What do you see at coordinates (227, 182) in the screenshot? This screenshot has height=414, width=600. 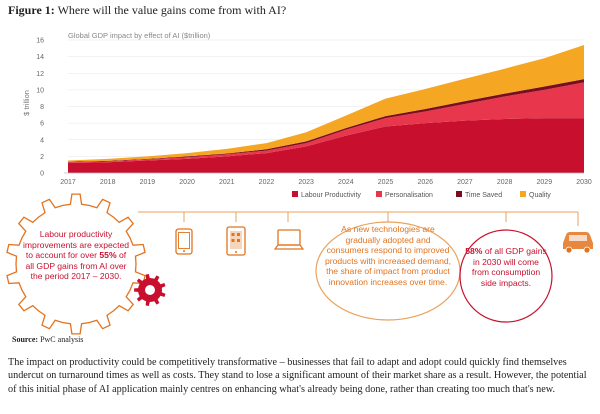 I see `x-tick-label: 2021` at bounding box center [227, 182].